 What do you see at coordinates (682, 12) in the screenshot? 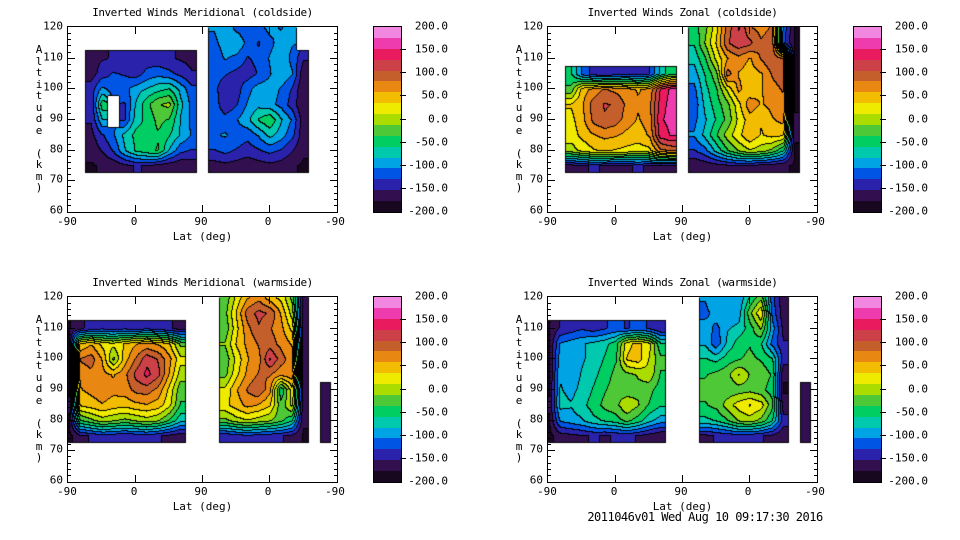
I see `plot-title: Inverted Winds Zonal (coldside)` at bounding box center [682, 12].